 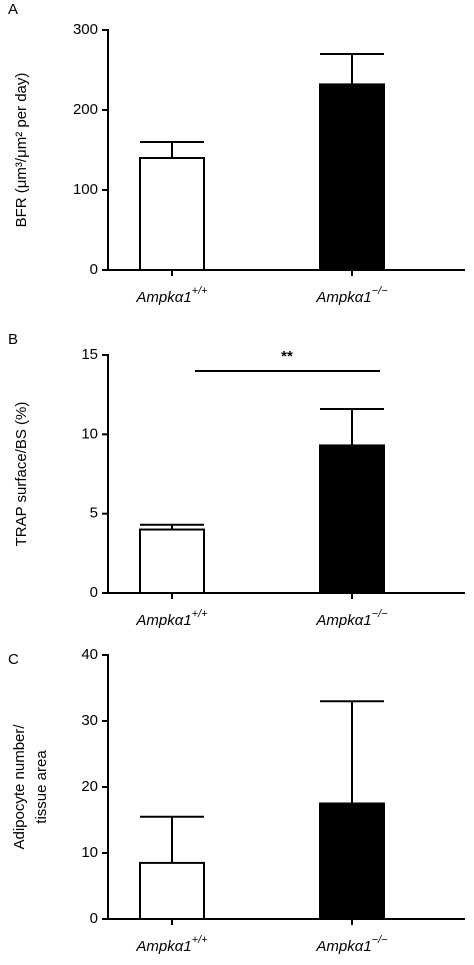 What do you see at coordinates (13, 659) in the screenshot?
I see `panel-label: C` at bounding box center [13, 659].